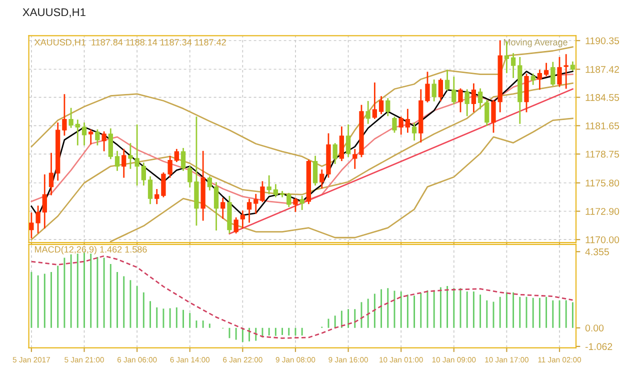  I want to click on y-tick-label: -1.062, so click(598, 346).